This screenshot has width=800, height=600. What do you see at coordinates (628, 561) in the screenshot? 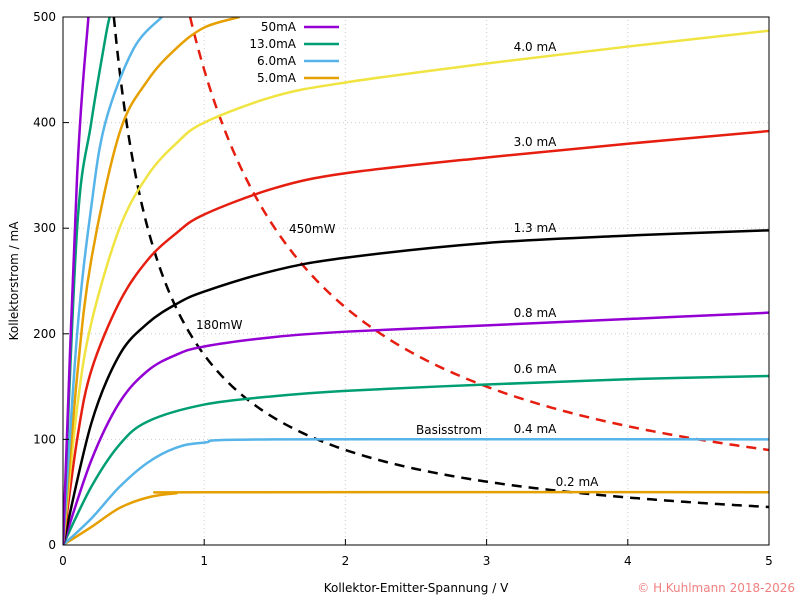
I see `x-tick-label: 4` at bounding box center [628, 561].